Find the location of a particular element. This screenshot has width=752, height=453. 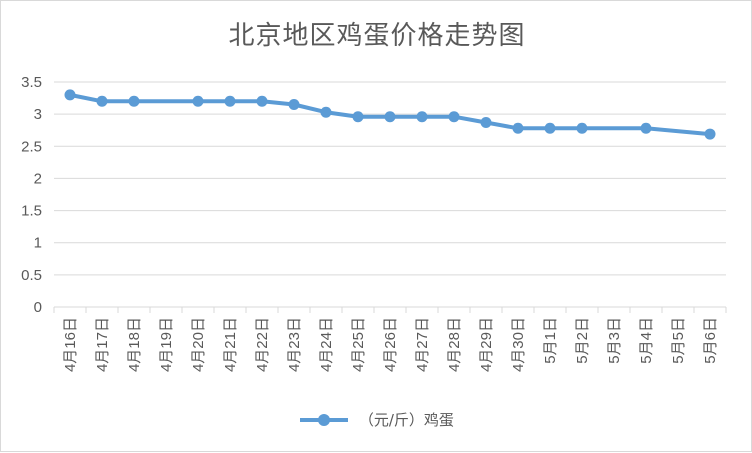

y-tick-label: 2.5 is located at coordinates (31, 146).